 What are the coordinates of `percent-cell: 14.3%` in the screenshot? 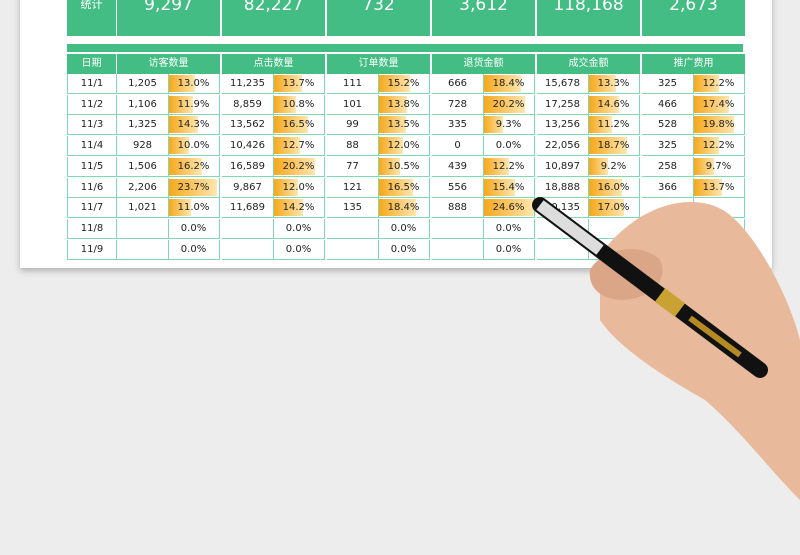 It's located at (194, 125).